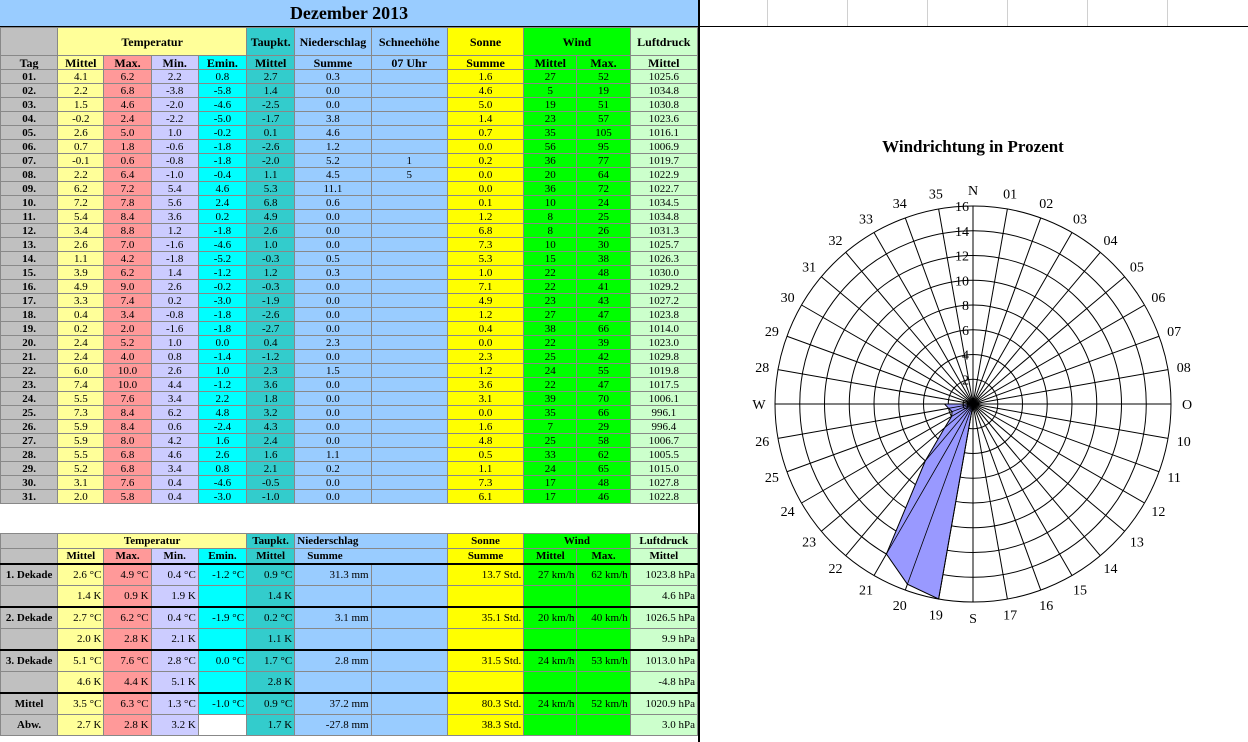 The image size is (1248, 742). What do you see at coordinates (664, 300) in the screenshot?
I see `cell-luft: 1027.2` at bounding box center [664, 300].